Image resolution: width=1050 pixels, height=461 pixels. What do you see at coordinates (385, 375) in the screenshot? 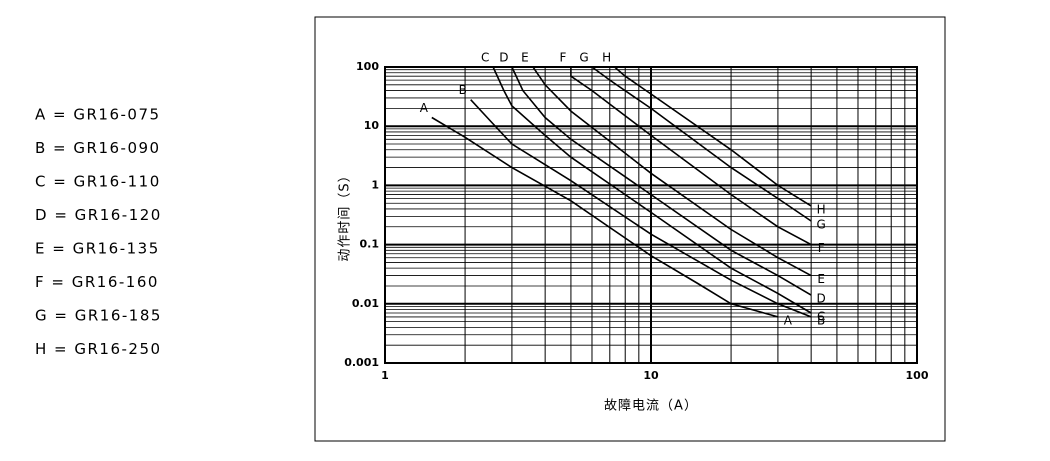
I see `x-tick-label: 1` at bounding box center [385, 375].